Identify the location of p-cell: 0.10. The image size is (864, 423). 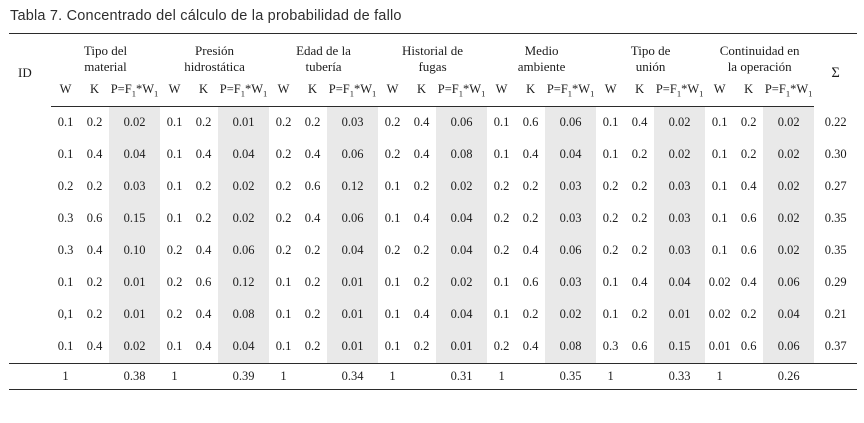
(135, 250).